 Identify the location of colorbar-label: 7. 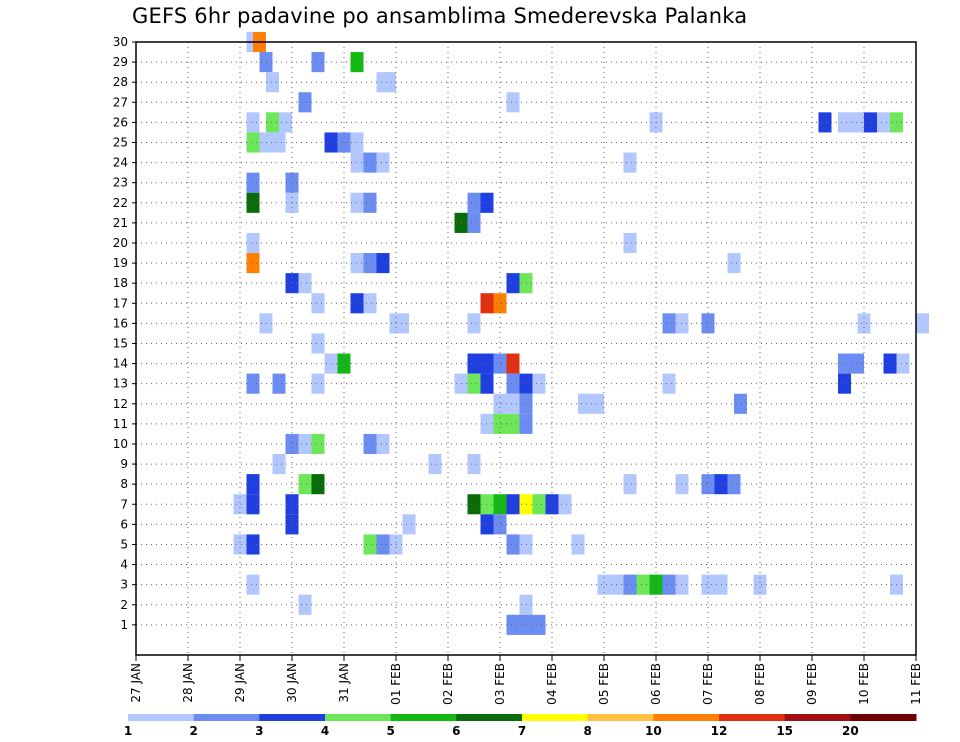
(522, 731).